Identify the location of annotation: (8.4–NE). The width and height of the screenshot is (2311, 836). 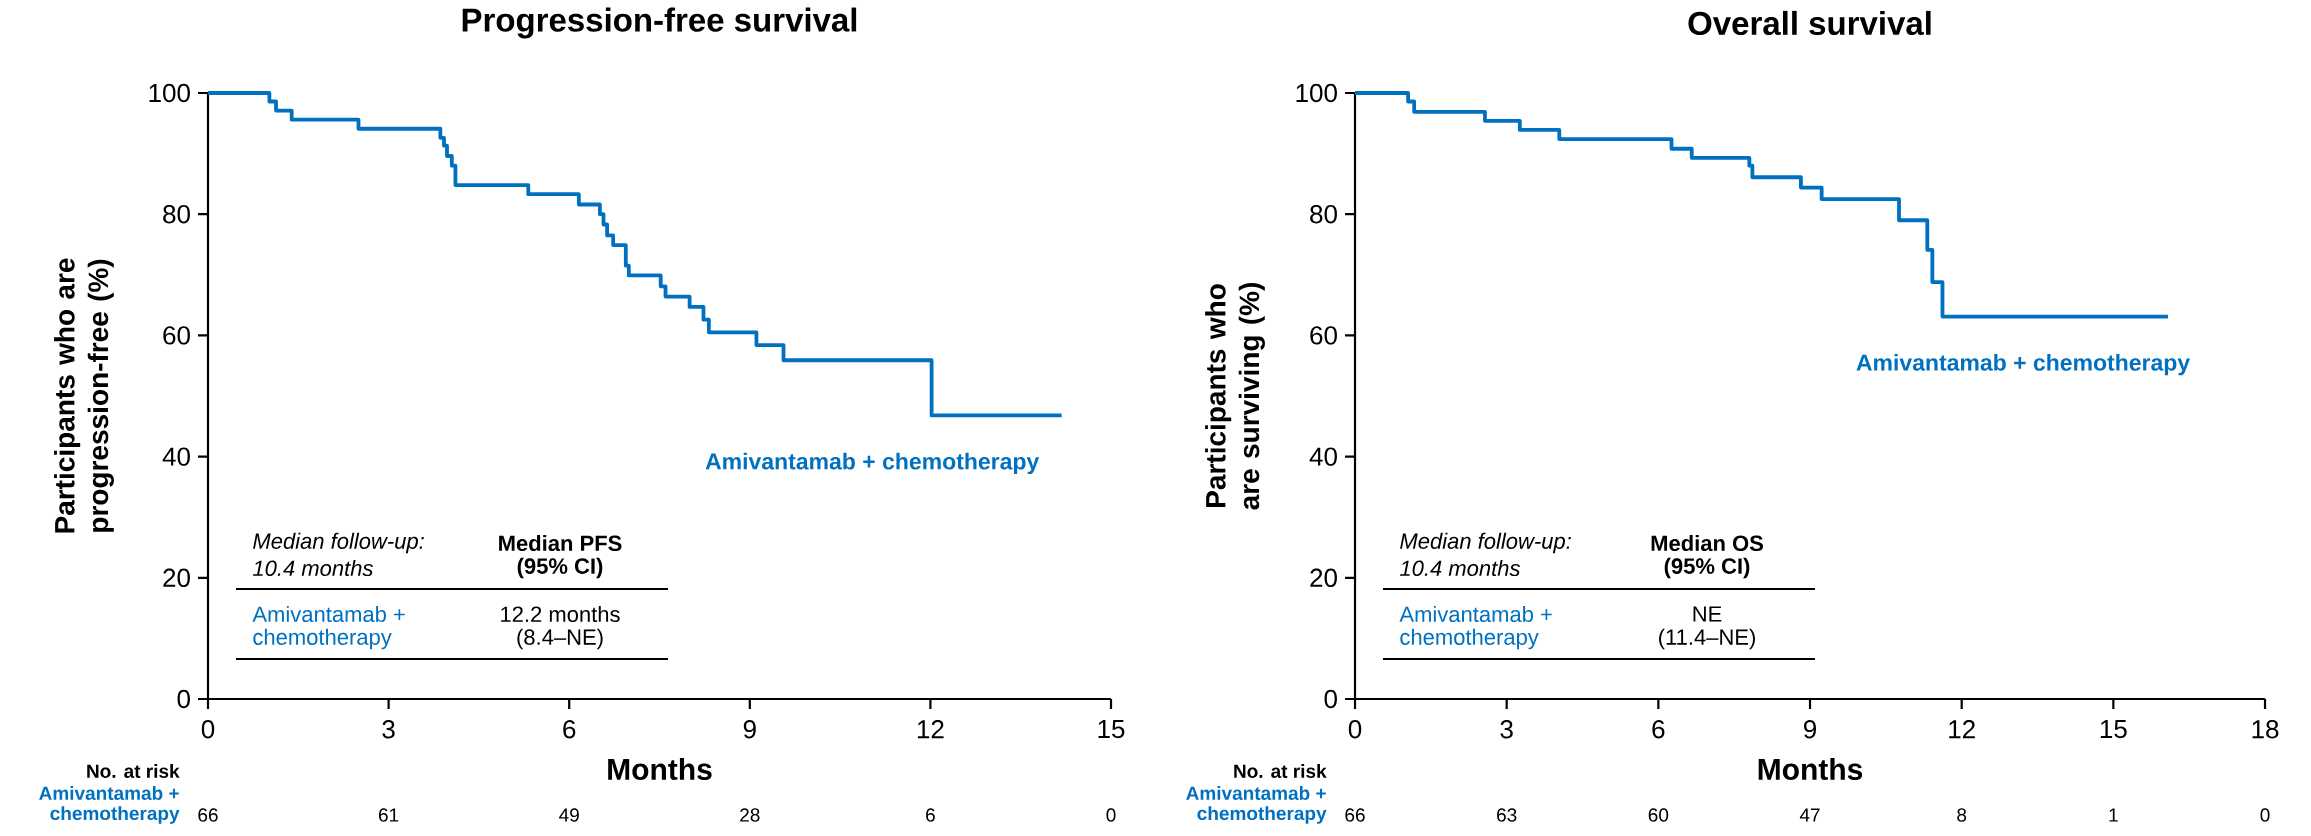
(560, 639).